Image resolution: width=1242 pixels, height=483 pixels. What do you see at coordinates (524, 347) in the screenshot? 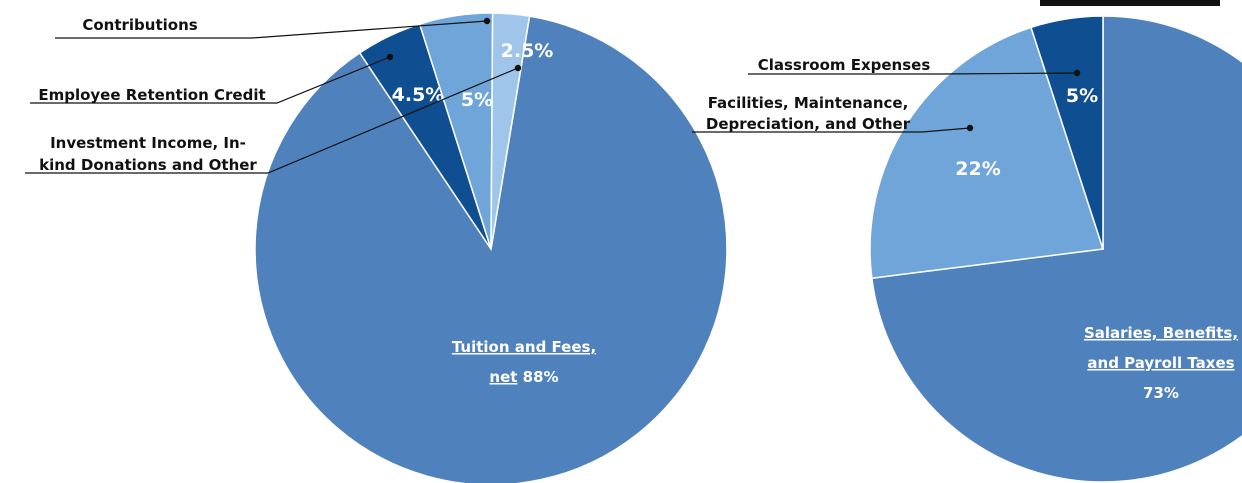
I see `slice-category-label-tuition-and-fees-net: Tuition and Fees,` at bounding box center [524, 347].